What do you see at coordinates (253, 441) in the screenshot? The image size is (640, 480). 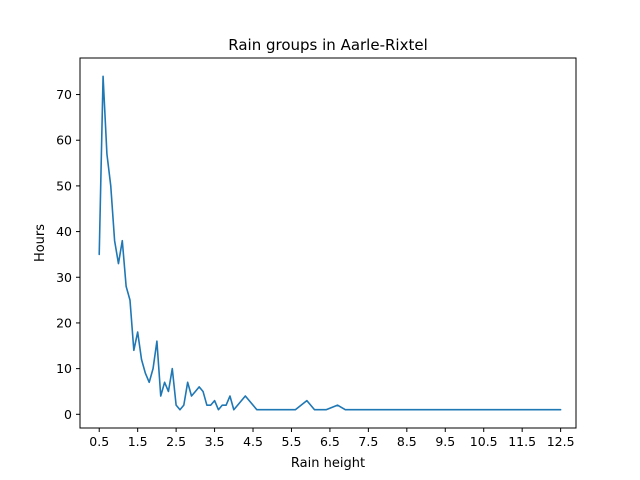 I see `x-tick-label: 4.5` at bounding box center [253, 441].